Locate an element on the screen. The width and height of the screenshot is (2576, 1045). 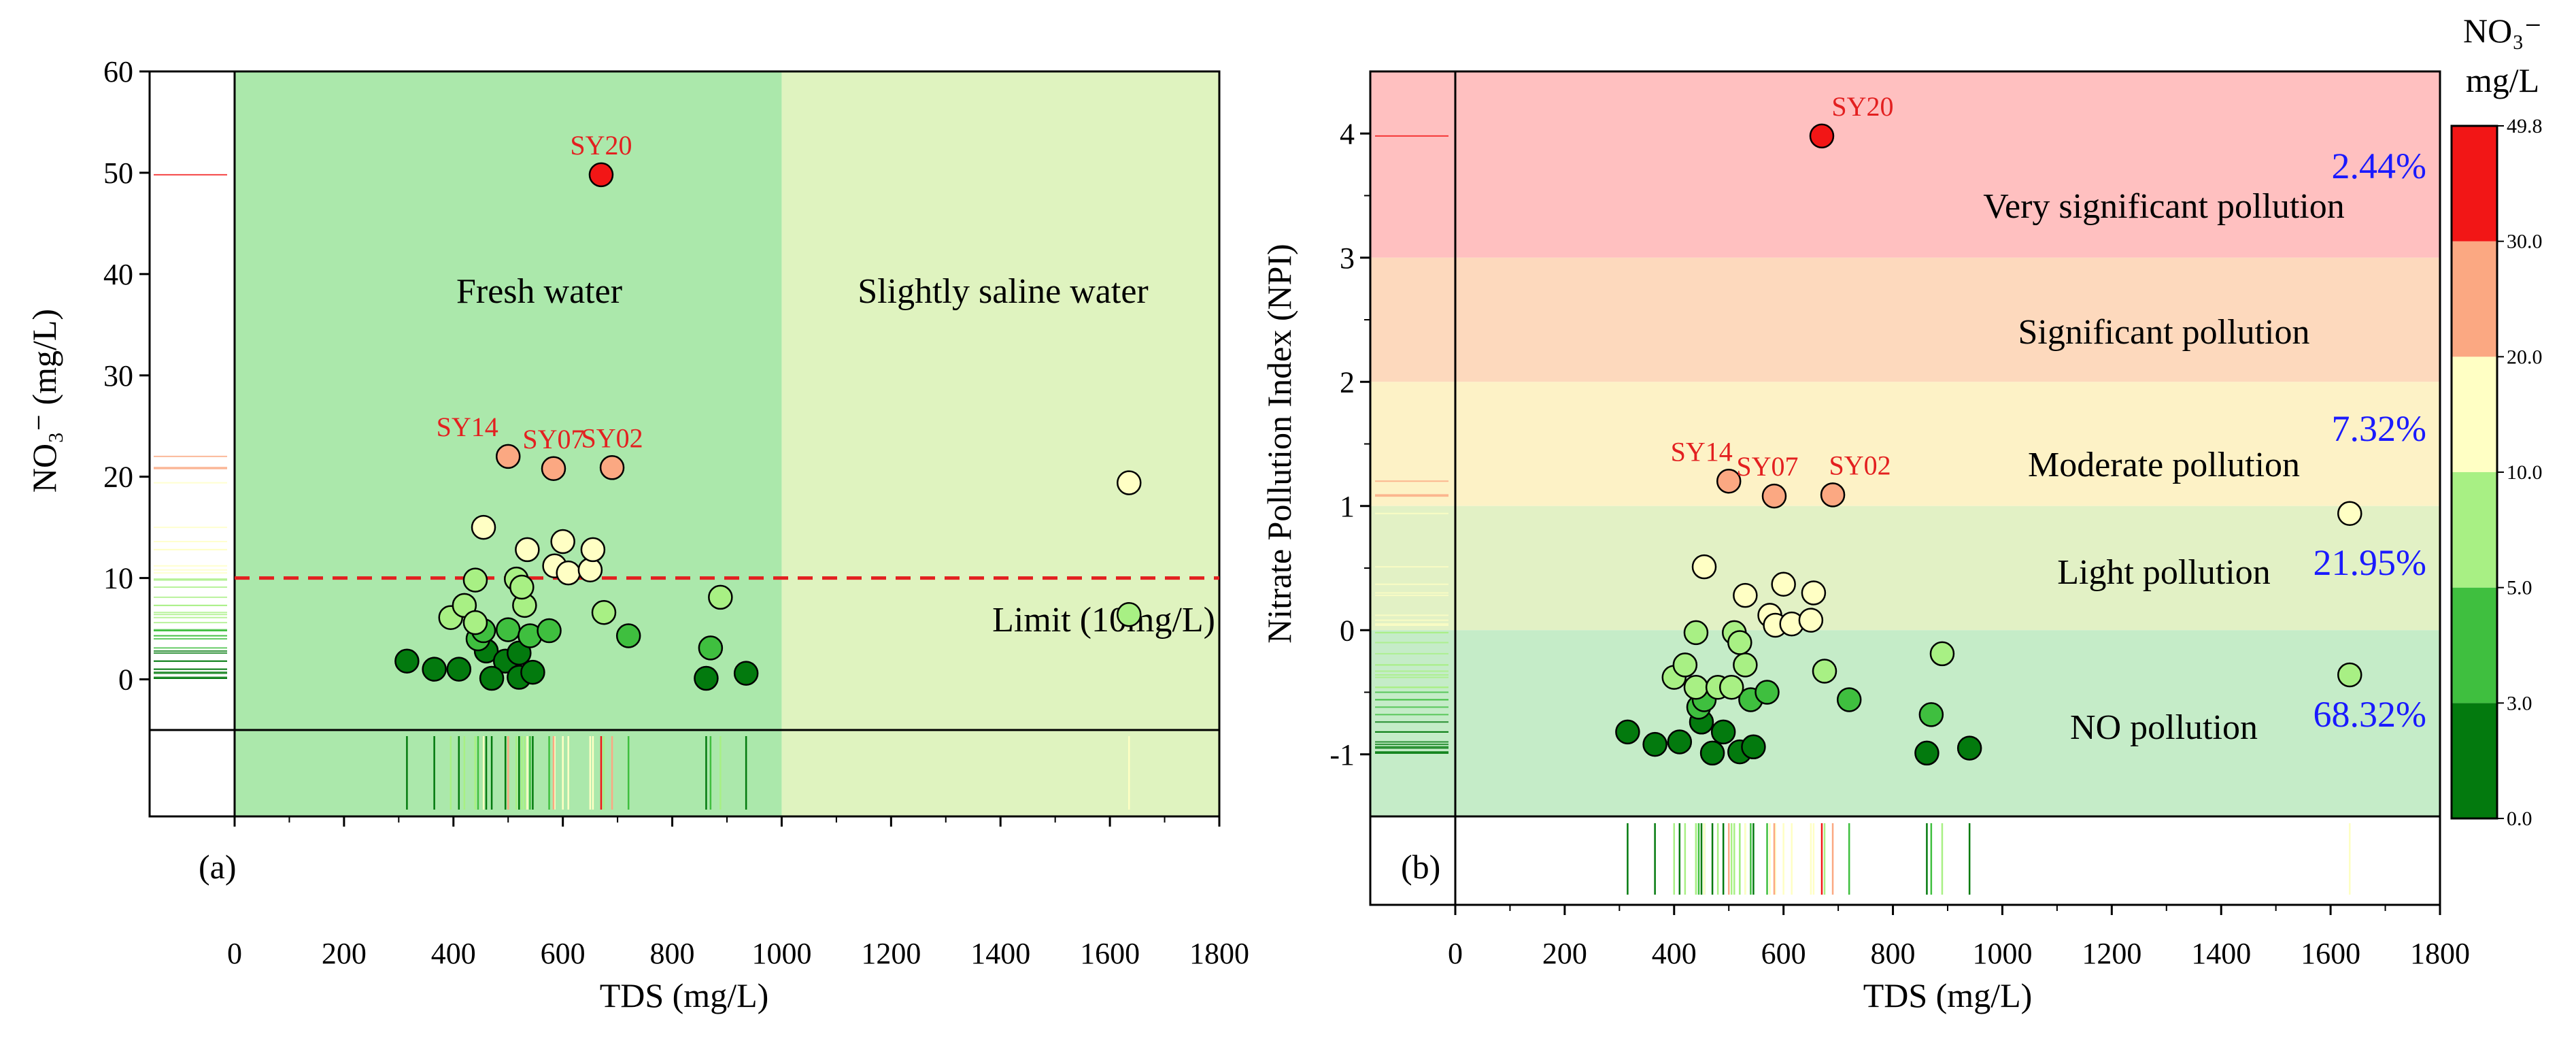
panel-b-left-rug is located at coordinates (1411, 444).